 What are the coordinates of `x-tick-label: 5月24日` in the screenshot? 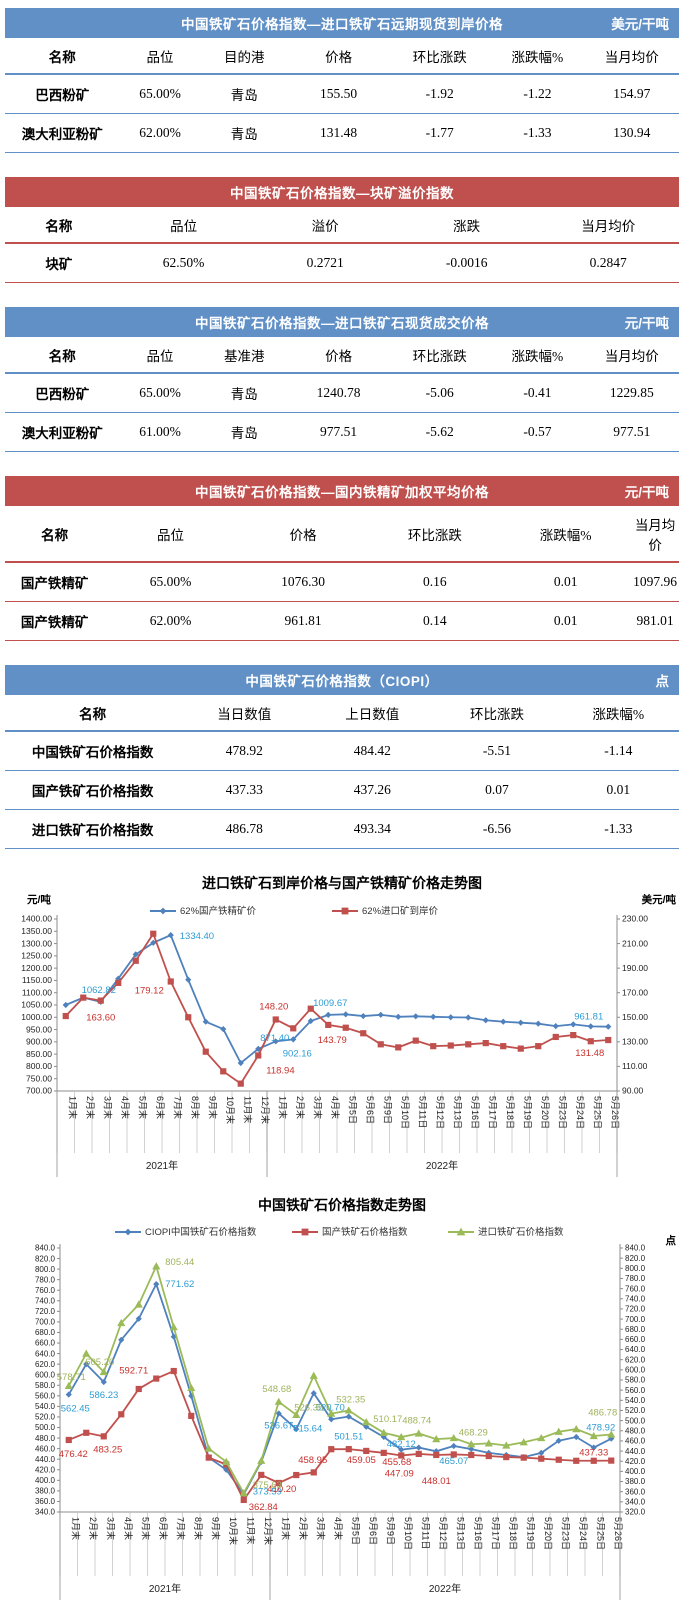 It's located at (580, 1112).